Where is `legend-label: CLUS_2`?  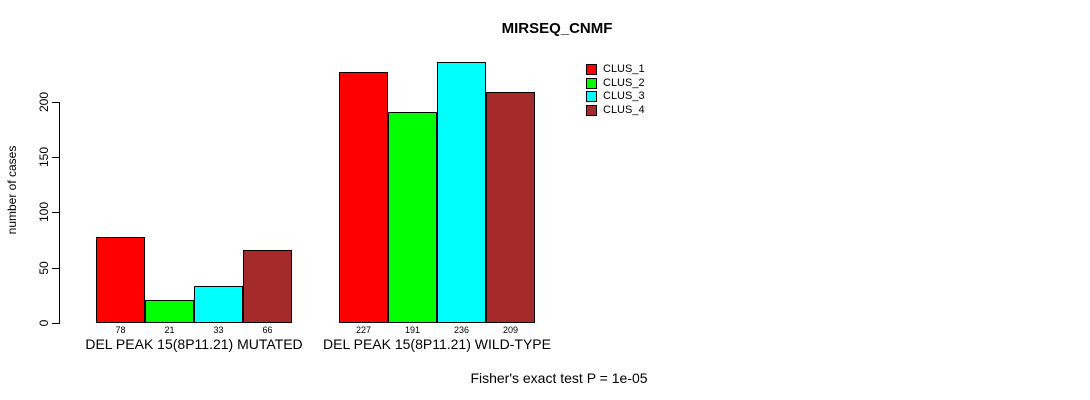 legend-label: CLUS_2 is located at coordinates (624, 82).